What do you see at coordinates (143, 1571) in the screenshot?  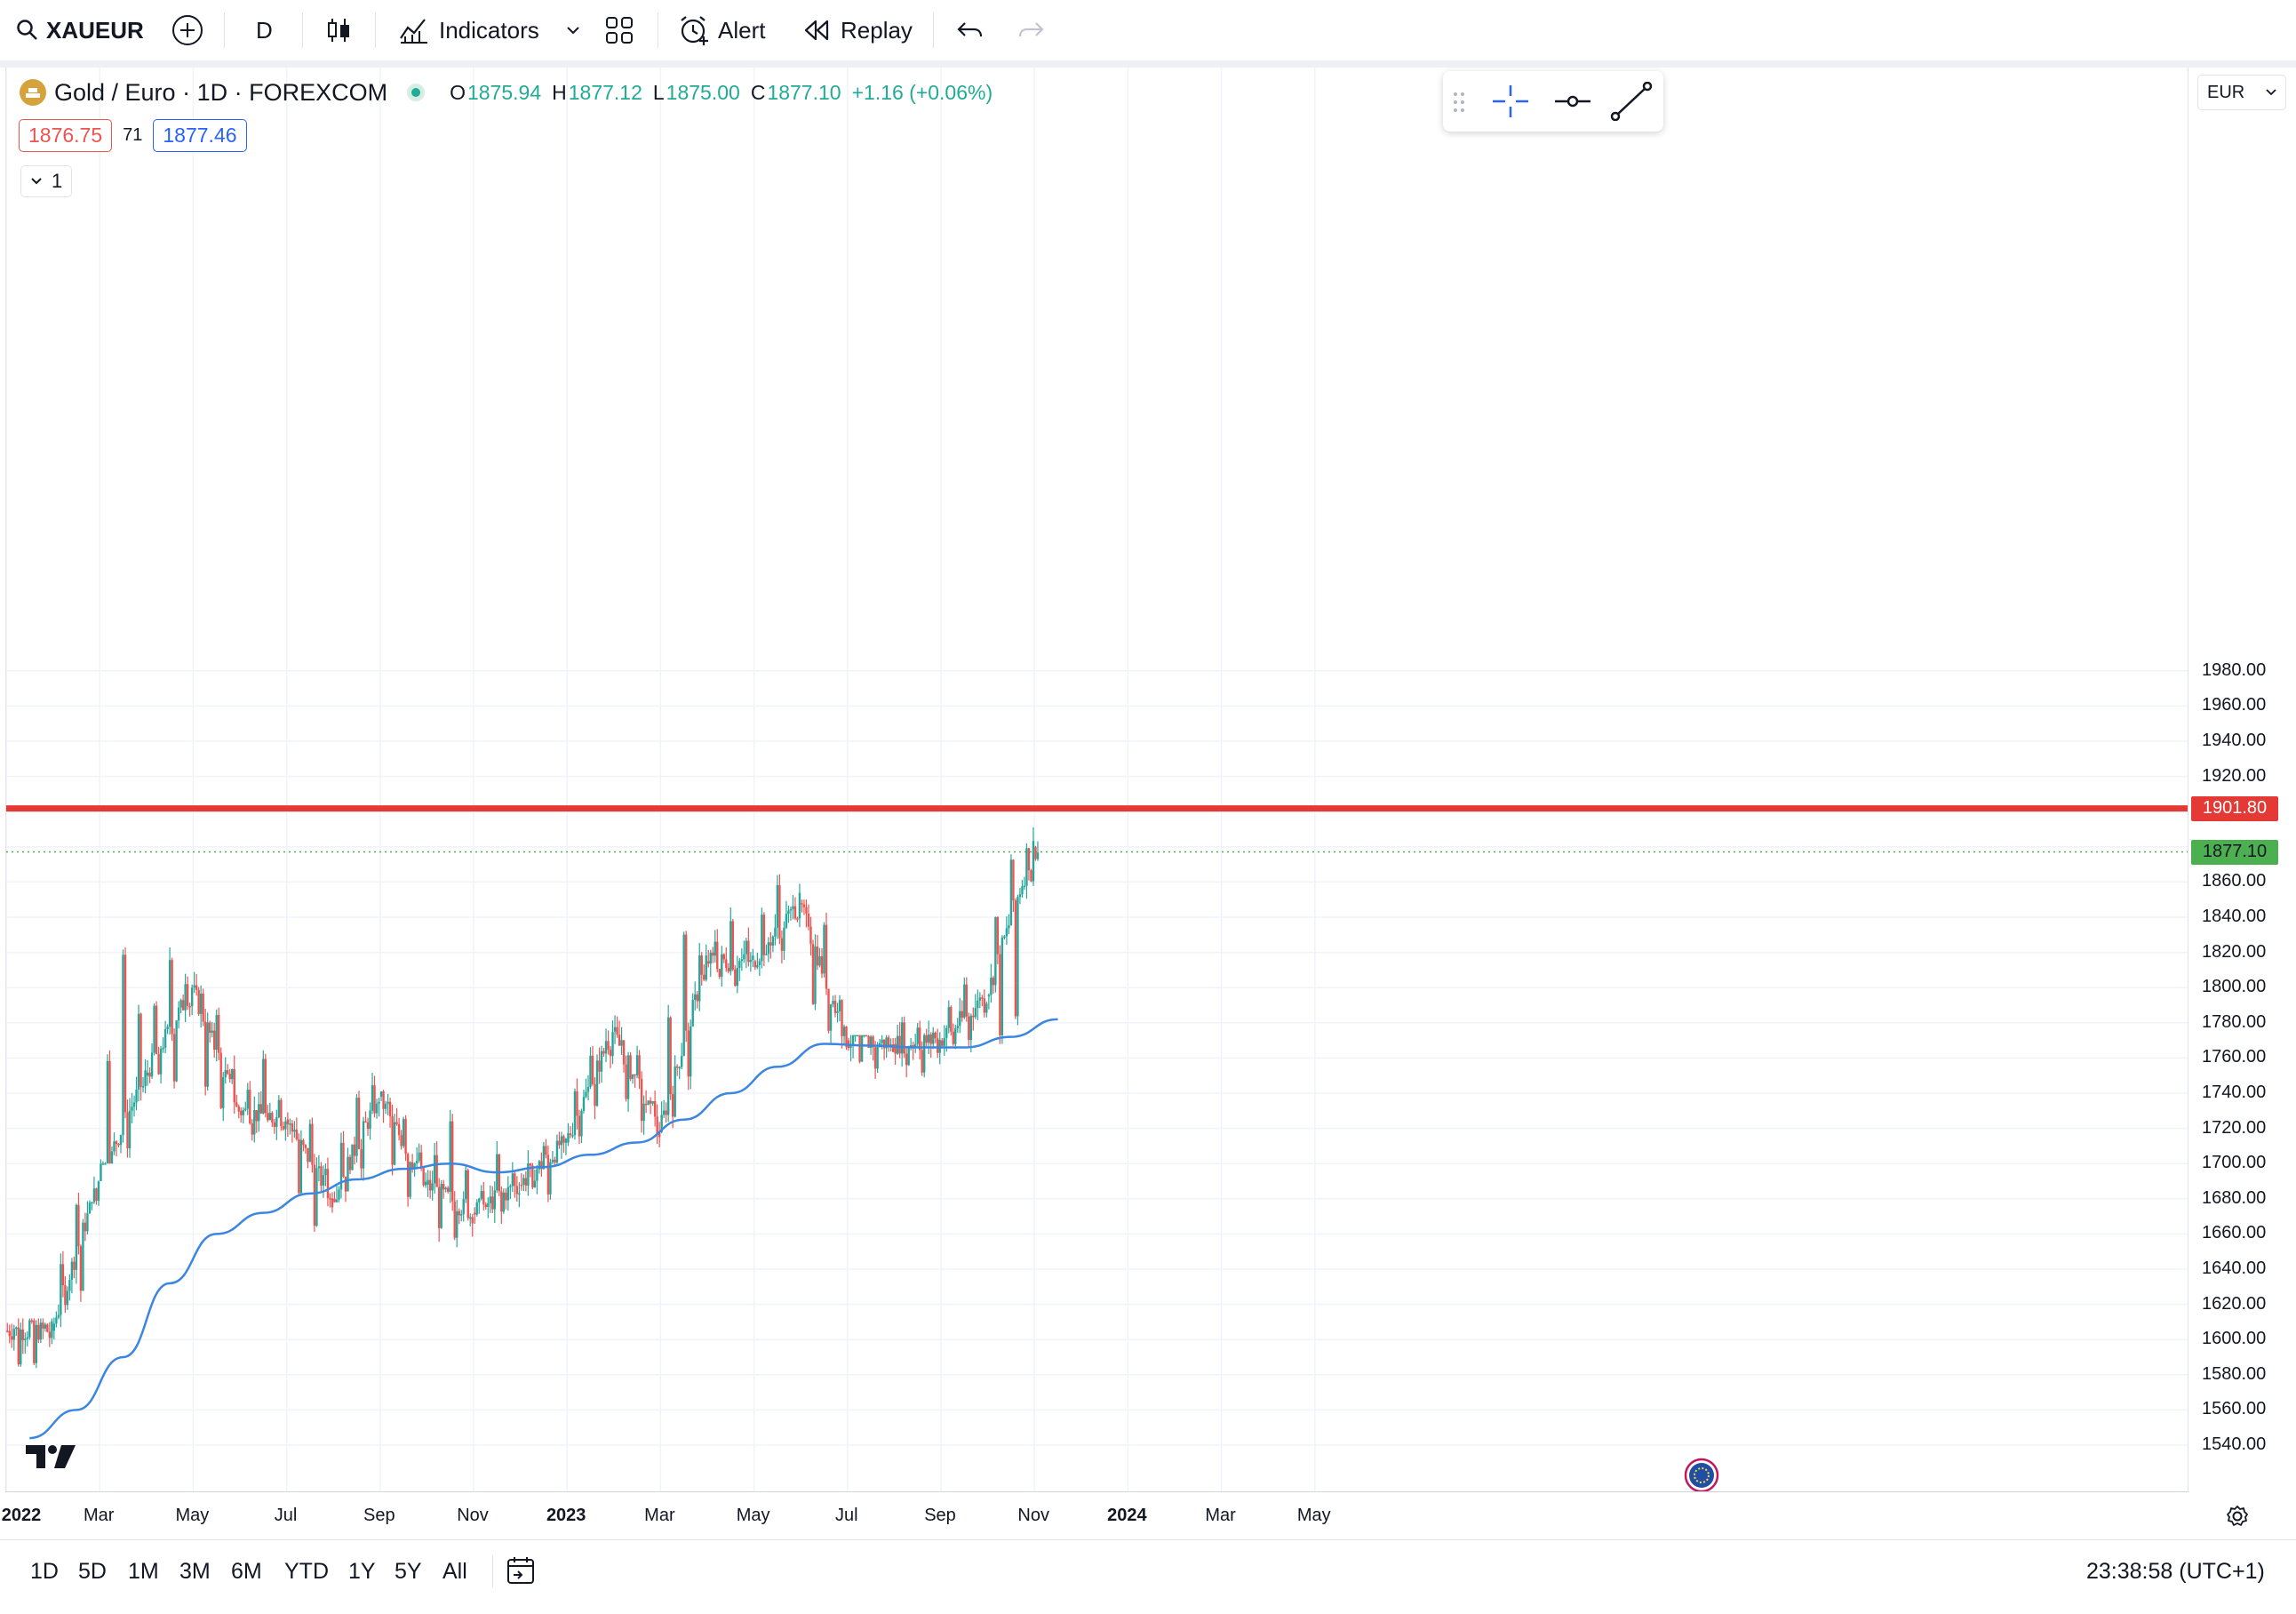 I see `range-1m-button: 1M` at bounding box center [143, 1571].